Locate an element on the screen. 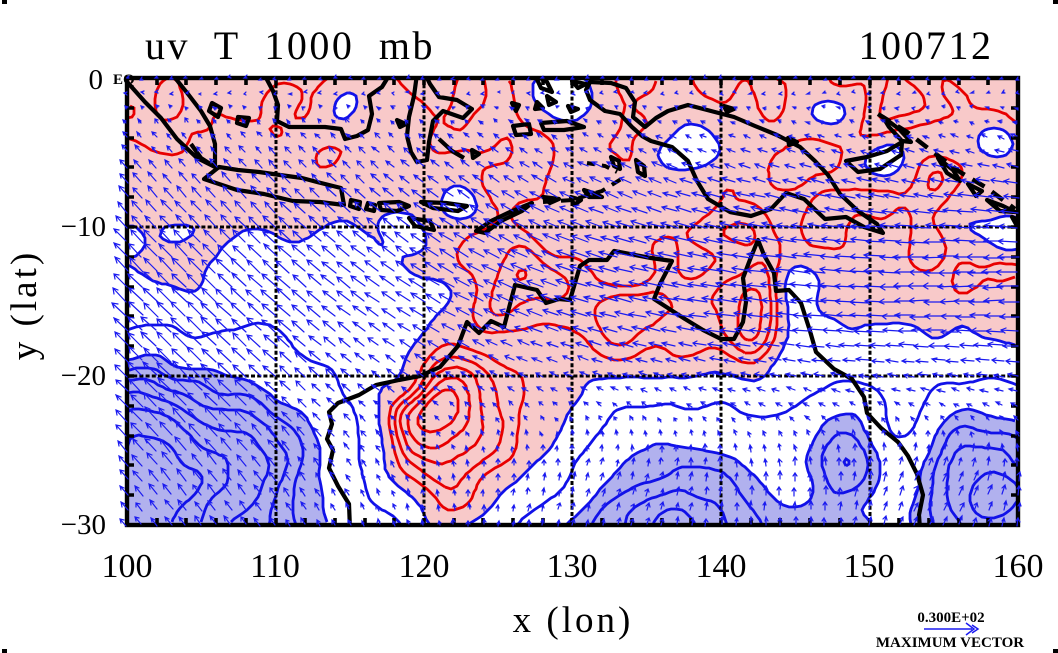  svg-text: 100 is located at coordinates (127, 566).